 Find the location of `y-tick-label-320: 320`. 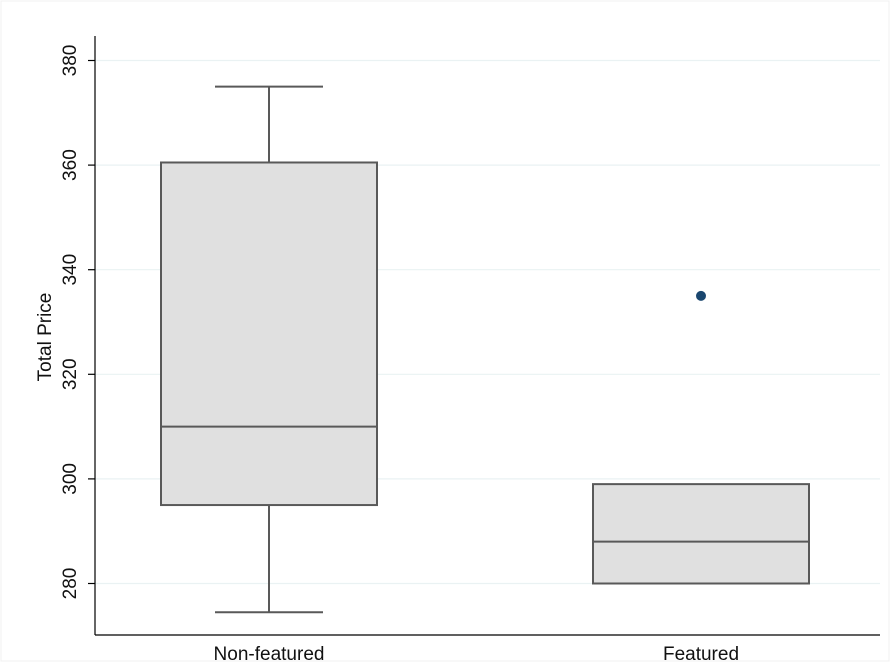

y-tick-label-320: 320 is located at coordinates (70, 374).